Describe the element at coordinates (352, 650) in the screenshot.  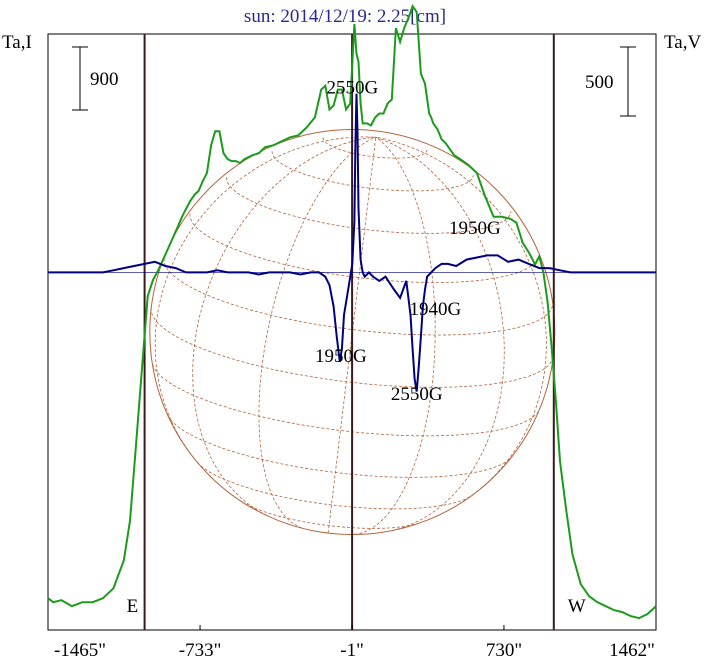
I see `x-tick-label: -1"` at that location.